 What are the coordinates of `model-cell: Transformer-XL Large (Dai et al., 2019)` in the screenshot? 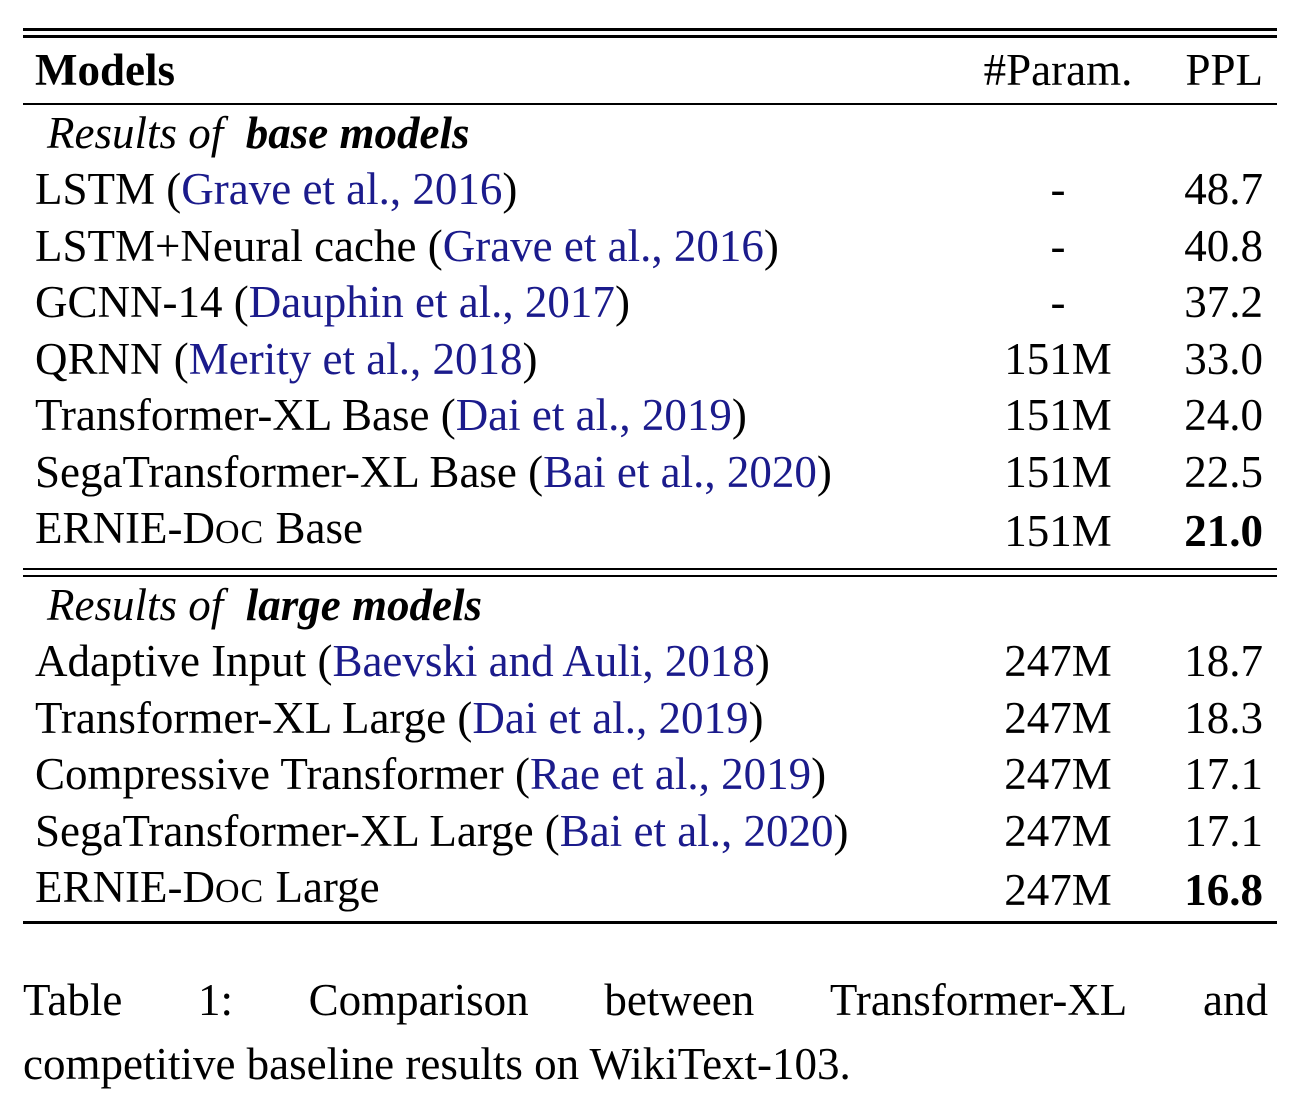 It's located at (498, 718).